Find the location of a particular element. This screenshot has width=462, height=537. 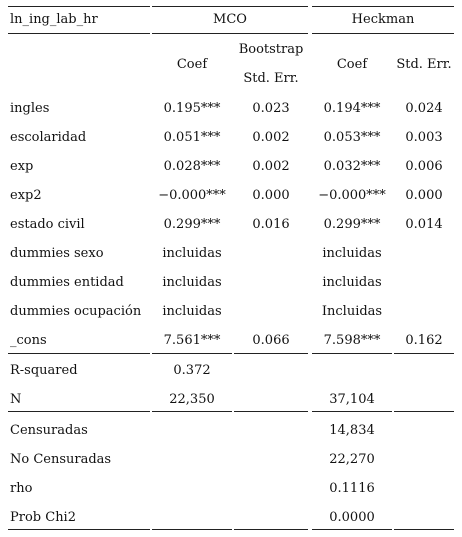

bottom-rule-c2 is located at coordinates (271, 529).